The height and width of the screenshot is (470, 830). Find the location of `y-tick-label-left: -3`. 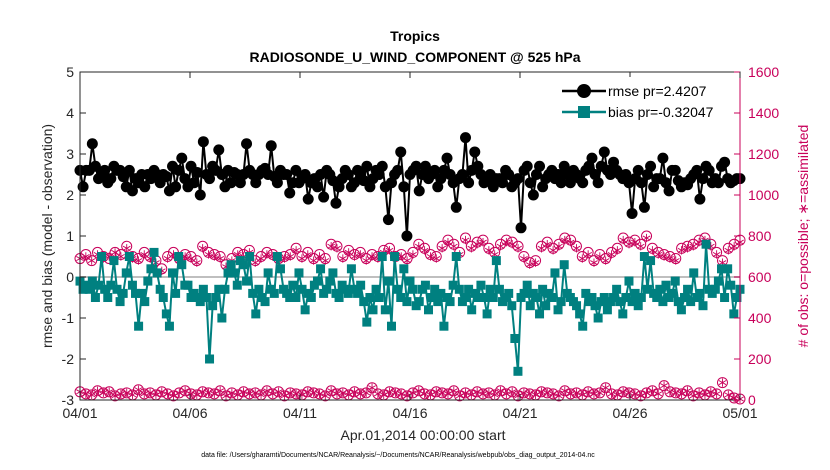

y-tick-label-left: -3 is located at coordinates (68, 400).